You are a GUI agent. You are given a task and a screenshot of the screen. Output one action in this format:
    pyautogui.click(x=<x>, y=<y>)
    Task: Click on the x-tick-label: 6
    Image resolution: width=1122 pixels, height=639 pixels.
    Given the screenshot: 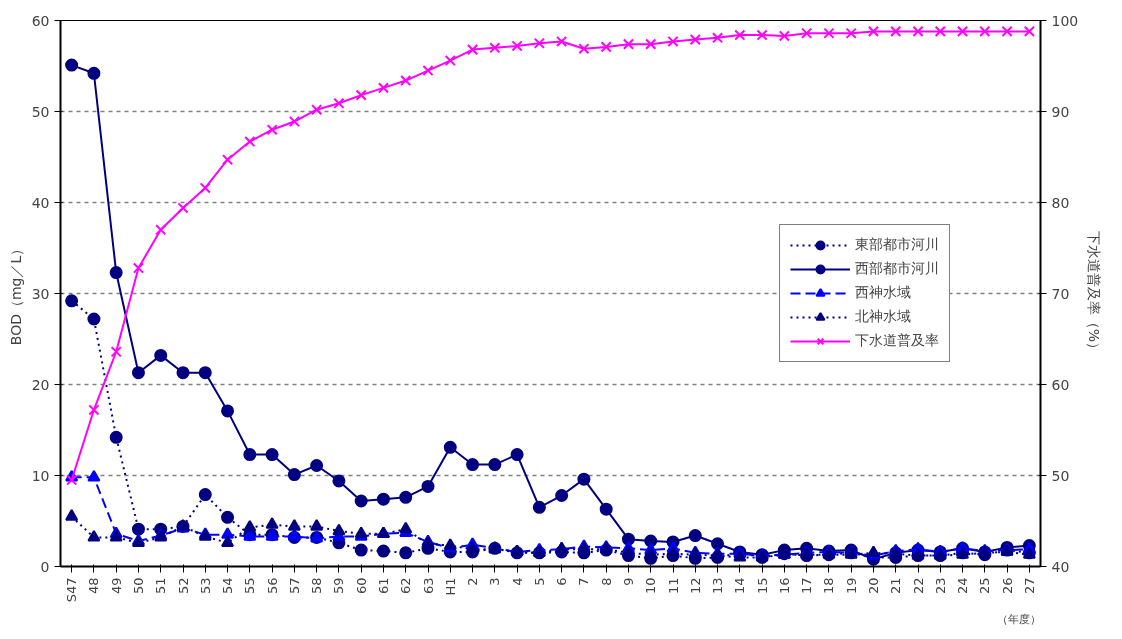 What is the action you would take?
    pyautogui.click(x=562, y=581)
    